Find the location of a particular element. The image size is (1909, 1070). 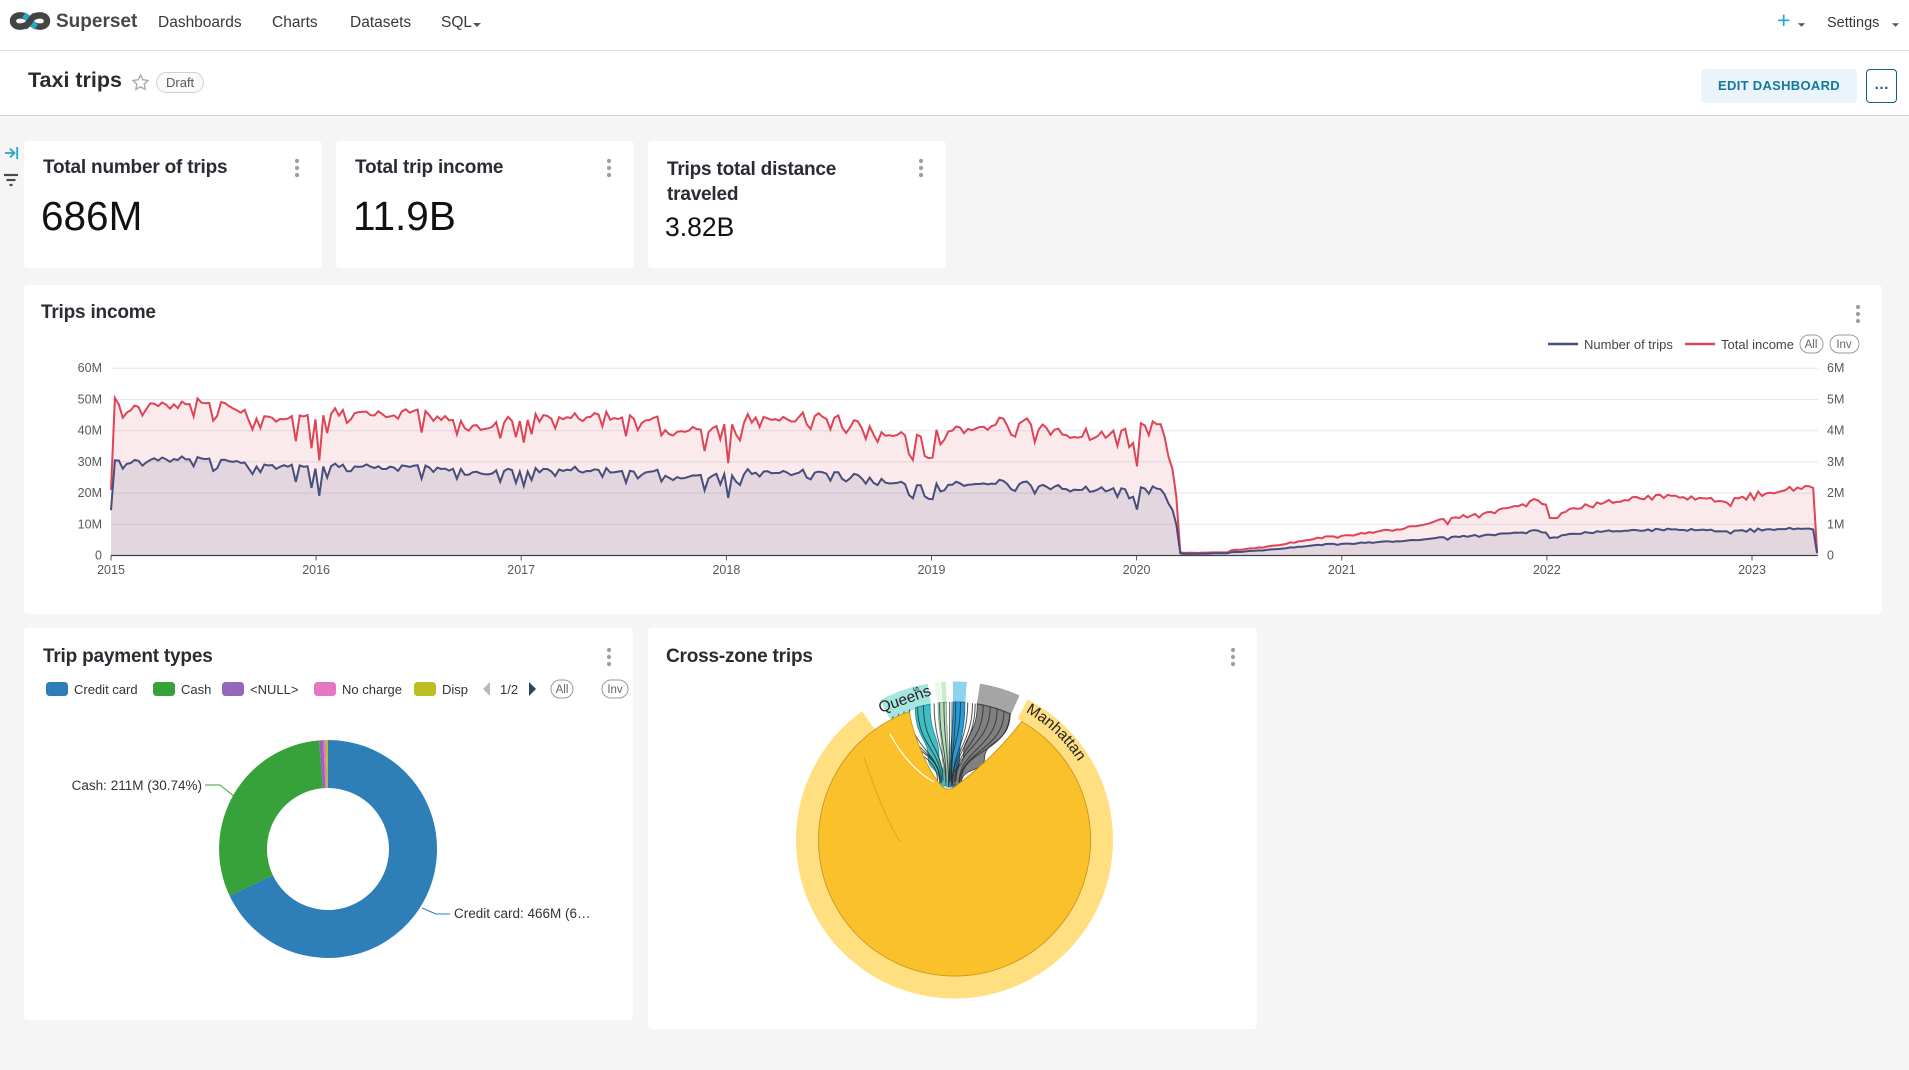

svg-text: Total income is located at coordinates (1757, 344).